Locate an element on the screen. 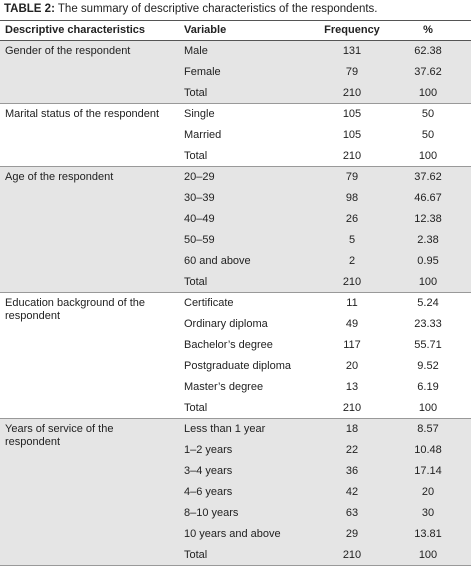 Image resolution: width=471 pixels, height=568 pixels. percent-cell: 62.38 is located at coordinates (428, 51).